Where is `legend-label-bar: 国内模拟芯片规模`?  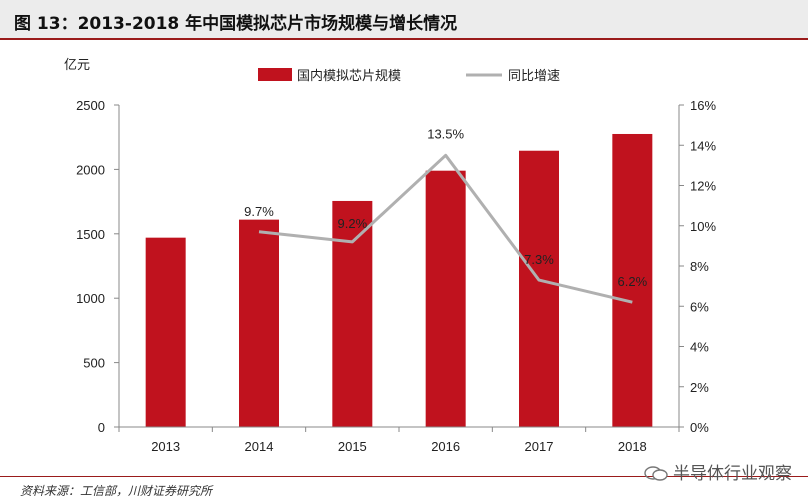
legend-label-bar: 国内模拟芯片规模 is located at coordinates (349, 76).